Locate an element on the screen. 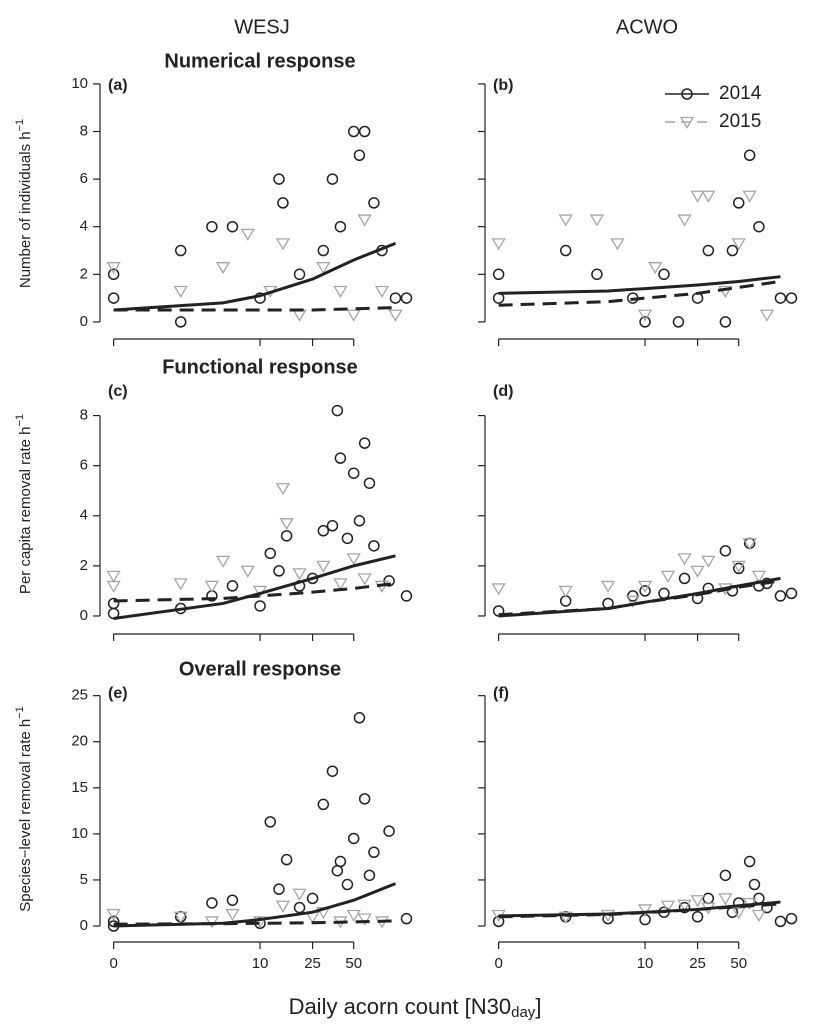 The height and width of the screenshot is (1027, 825). panel-label: (e) is located at coordinates (118, 693).